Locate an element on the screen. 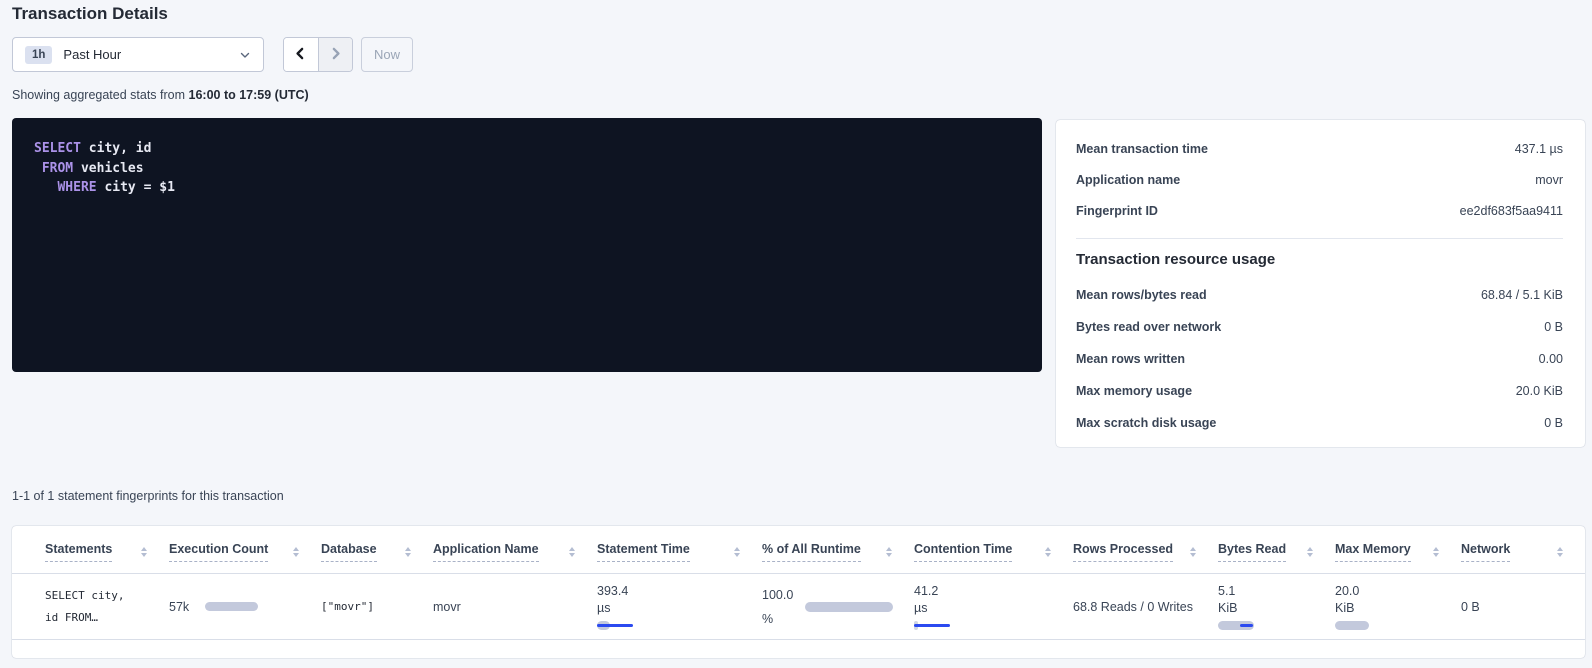  column-header-label: Statement Time is located at coordinates (643, 552).